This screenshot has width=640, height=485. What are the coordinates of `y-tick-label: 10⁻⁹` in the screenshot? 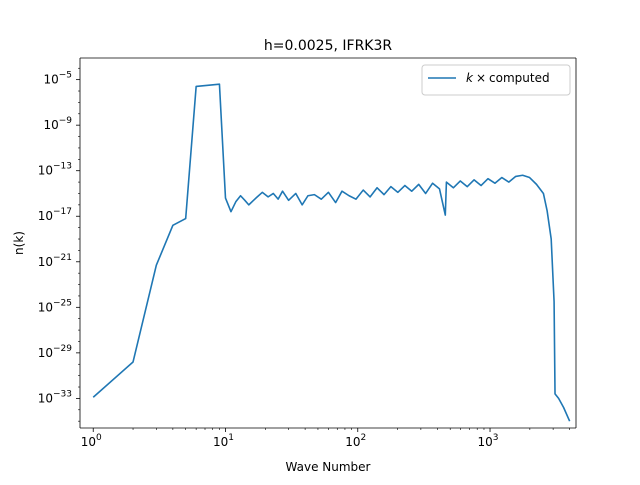 It's located at (57, 124).